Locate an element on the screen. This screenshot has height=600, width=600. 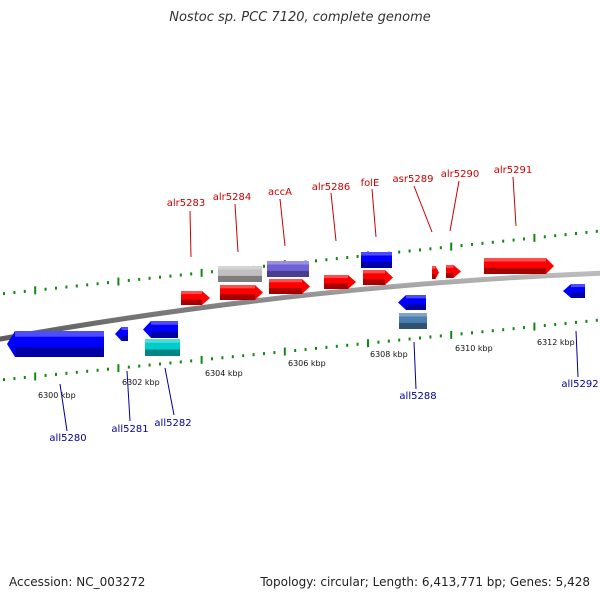
gene-accA is located at coordinates (289, 286).